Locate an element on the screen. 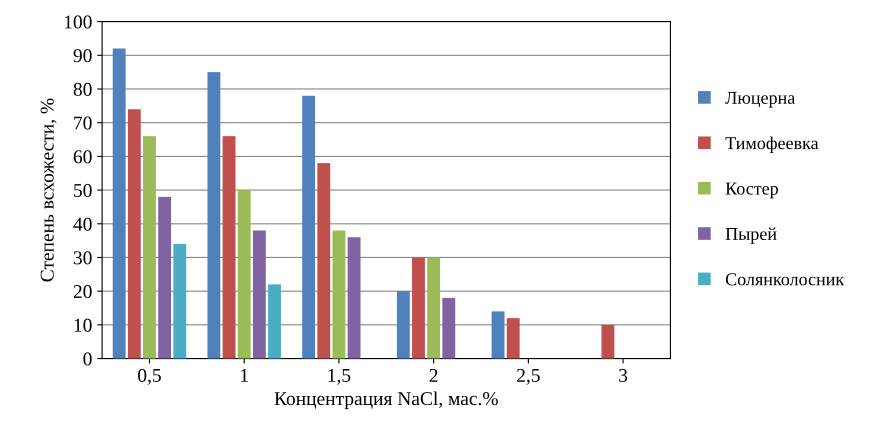  y-tick-label: 40 is located at coordinates (82, 224).